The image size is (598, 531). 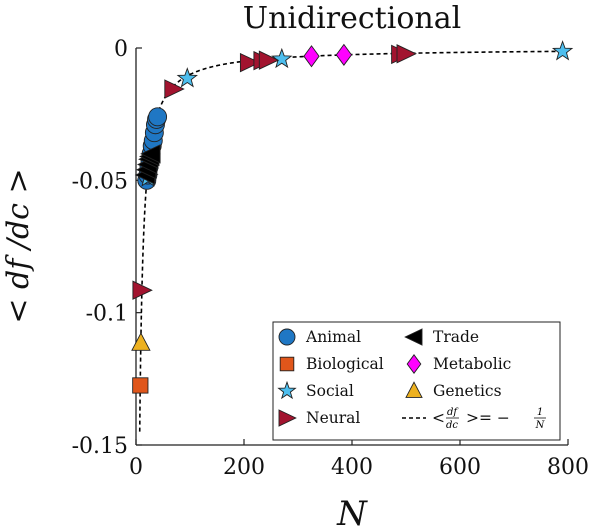 I want to click on point-genetics, so click(x=141, y=341).